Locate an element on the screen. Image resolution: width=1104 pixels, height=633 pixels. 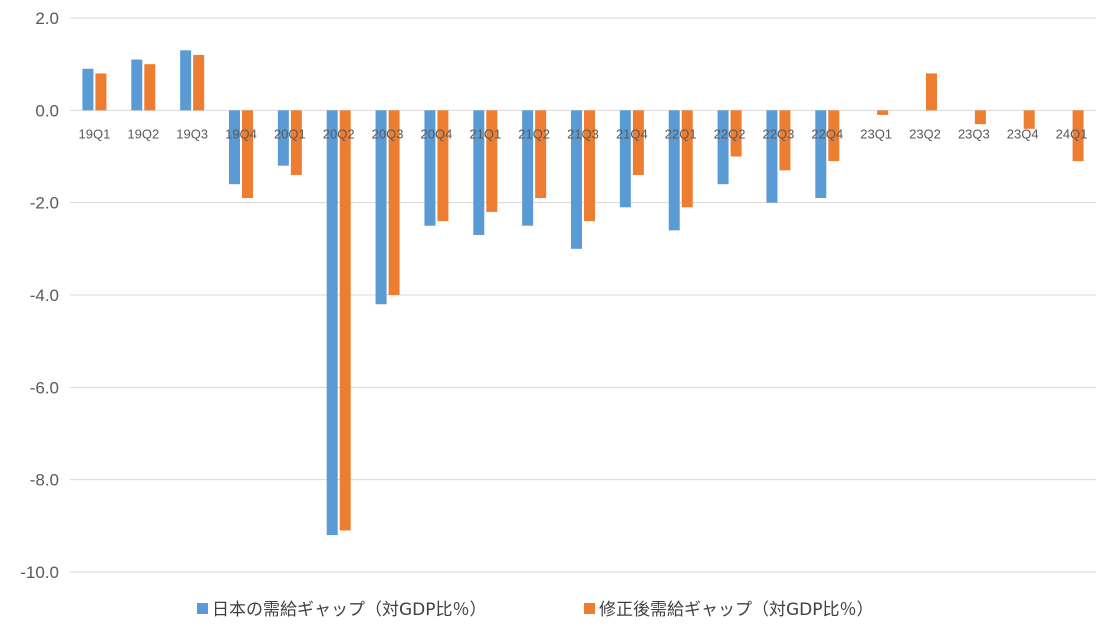
bar-series-2-20Q2 is located at coordinates (345, 320).